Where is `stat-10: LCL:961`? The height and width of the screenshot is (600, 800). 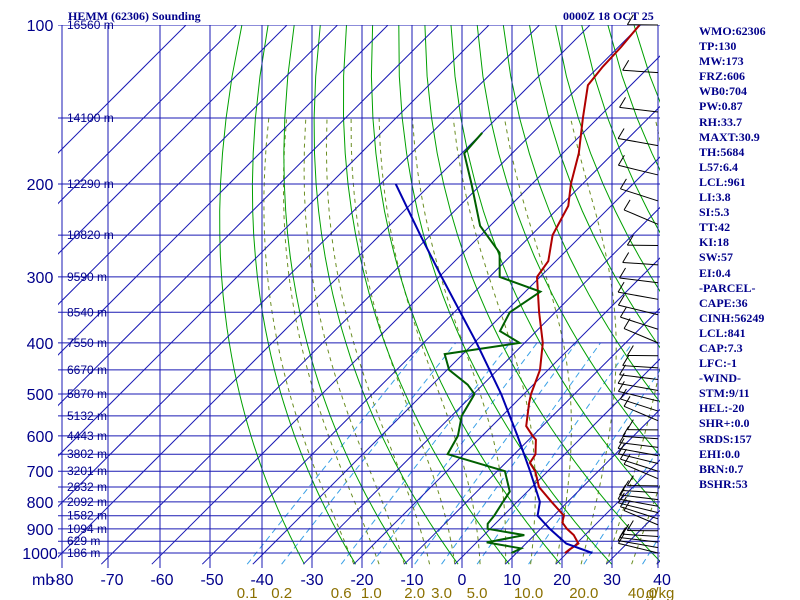 stat-10: LCL:961 is located at coordinates (722, 181).